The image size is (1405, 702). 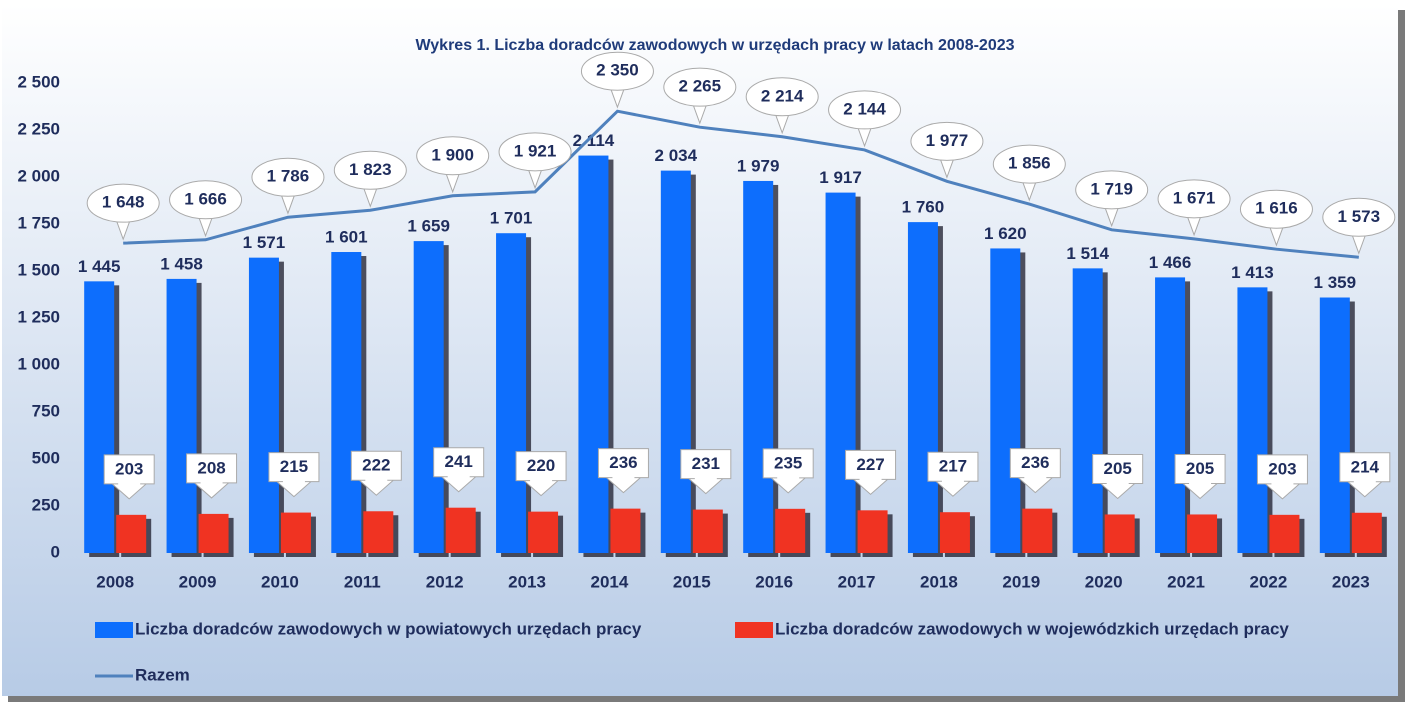 What do you see at coordinates (1035, 462) in the screenshot?
I see `data-label: 236` at bounding box center [1035, 462].